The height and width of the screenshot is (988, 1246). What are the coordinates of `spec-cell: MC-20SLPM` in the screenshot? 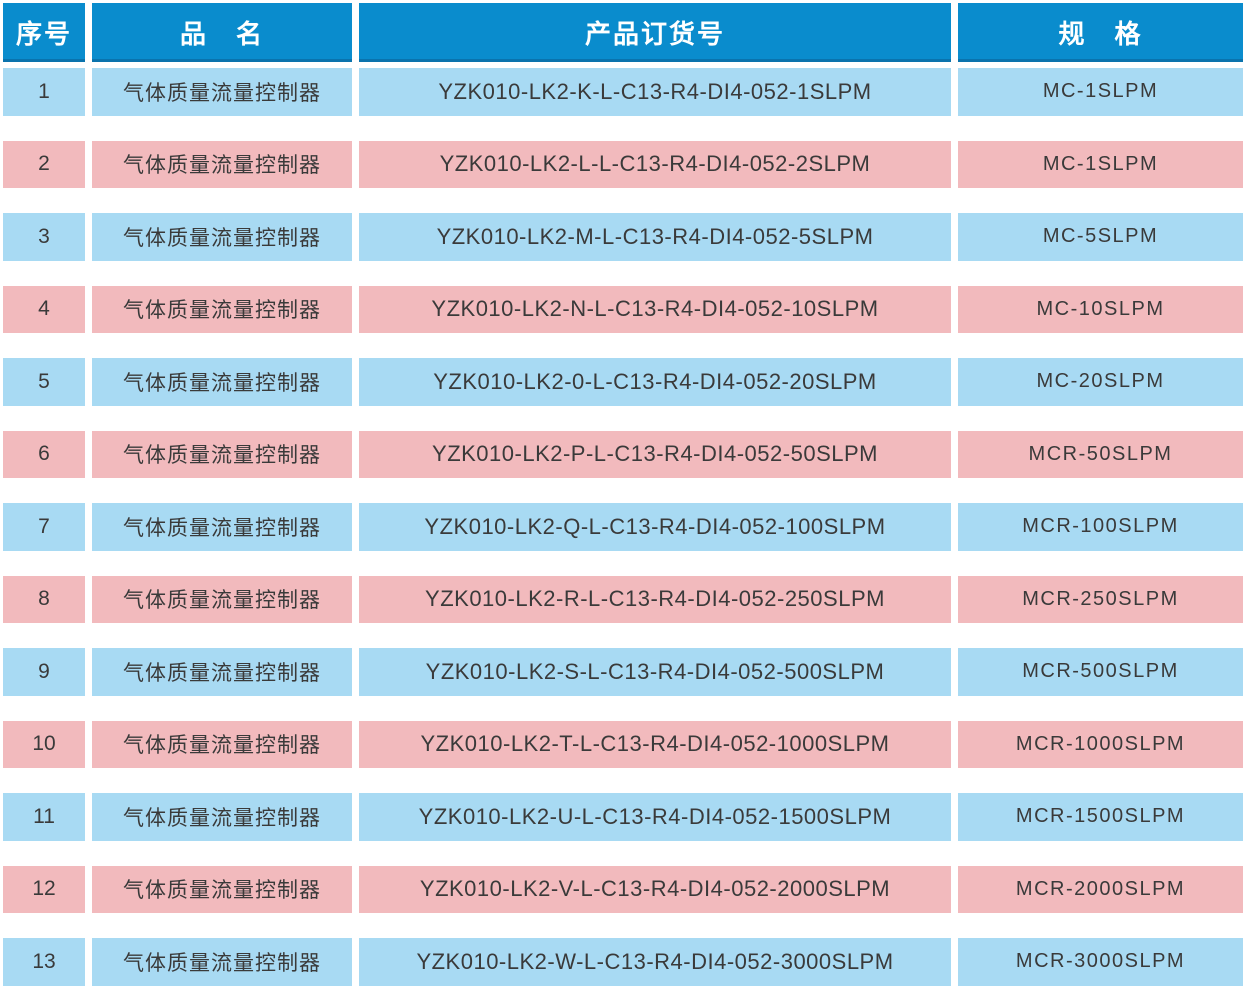 It's located at (1100, 382).